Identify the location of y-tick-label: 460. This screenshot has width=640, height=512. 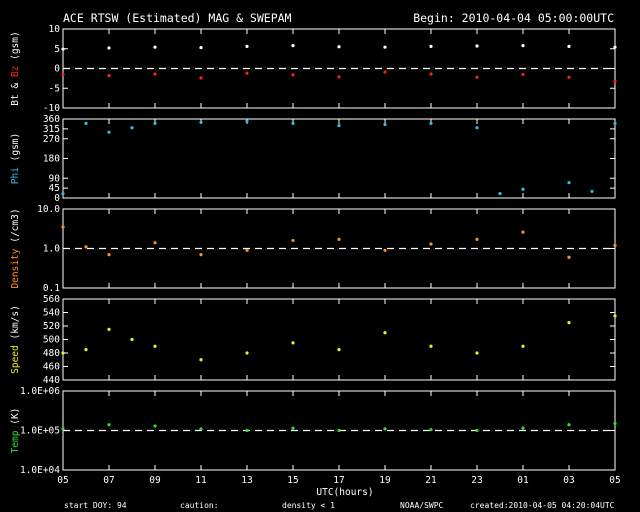
(51, 367).